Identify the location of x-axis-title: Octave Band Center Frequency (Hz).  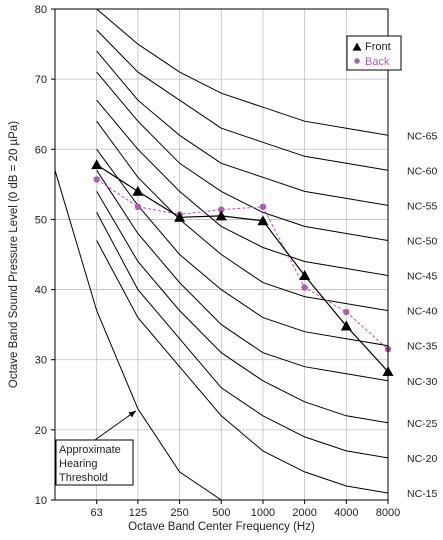
(221, 527).